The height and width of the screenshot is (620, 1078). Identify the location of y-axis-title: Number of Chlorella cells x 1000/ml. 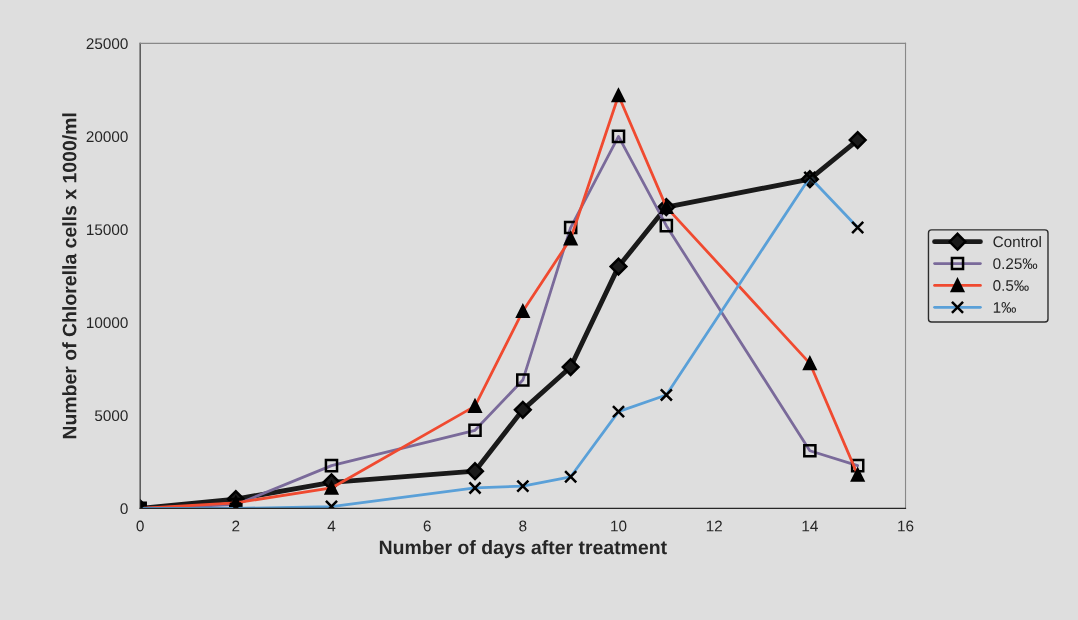
(69, 276).